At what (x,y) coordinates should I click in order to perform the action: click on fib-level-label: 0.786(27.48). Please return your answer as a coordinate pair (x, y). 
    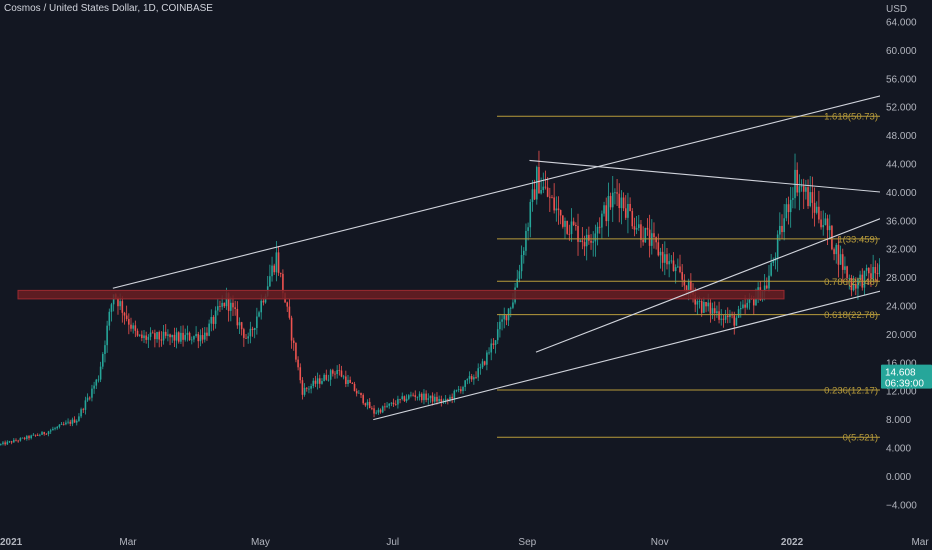
    Looking at the image, I should click on (851, 282).